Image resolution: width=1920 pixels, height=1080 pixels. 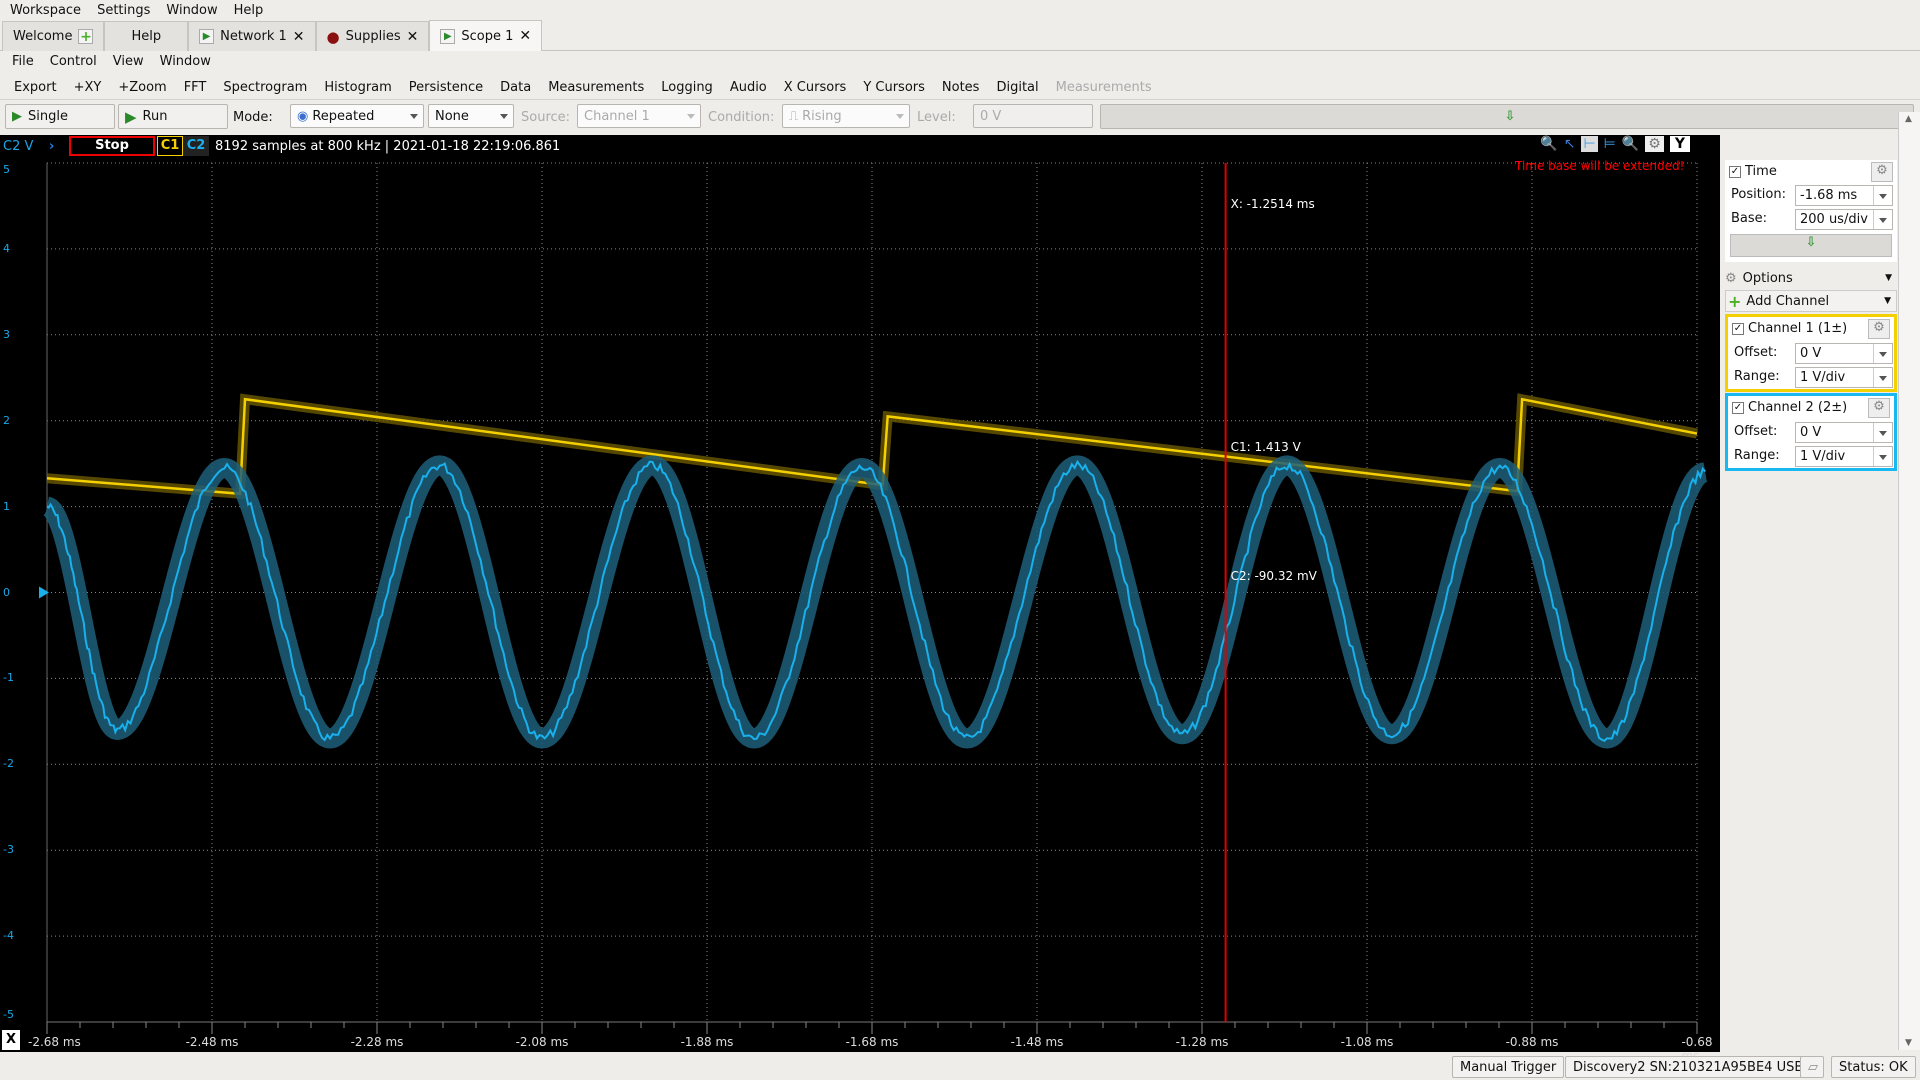 What do you see at coordinates (48, 116) in the screenshot?
I see `single-label: Single` at bounding box center [48, 116].